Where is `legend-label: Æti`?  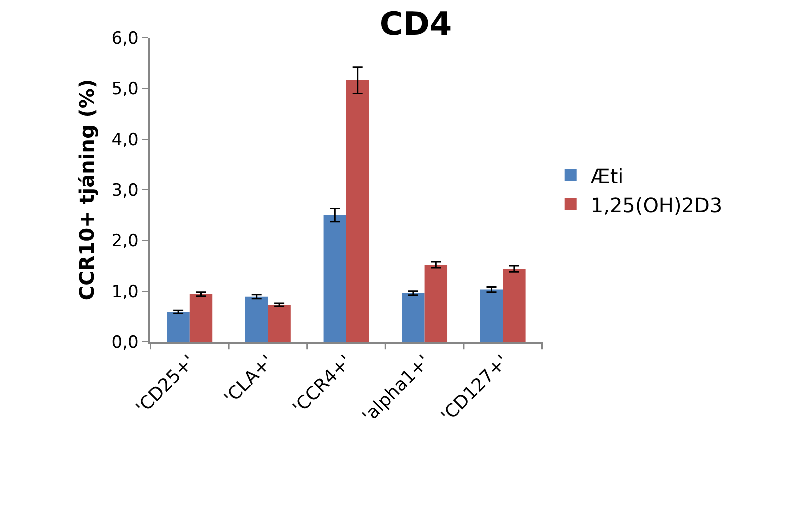
legend-label: Æti is located at coordinates (607, 176).